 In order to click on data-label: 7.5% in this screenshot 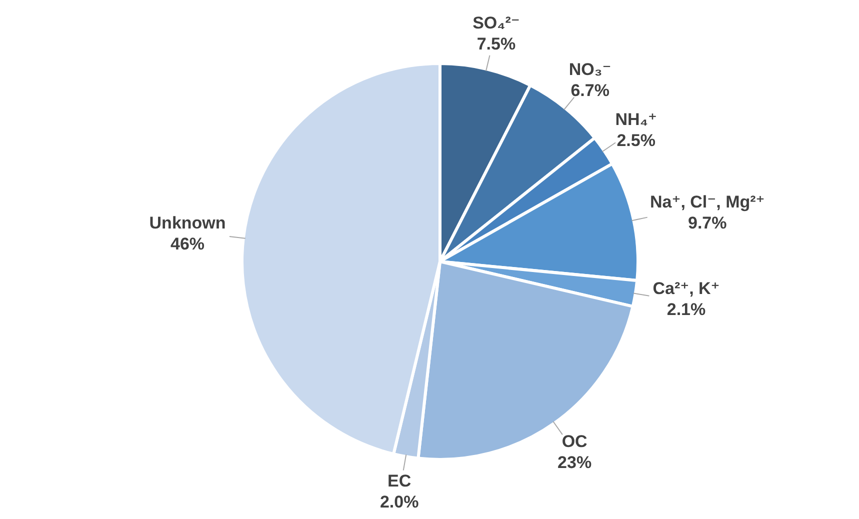, I will do `click(496, 44)`.